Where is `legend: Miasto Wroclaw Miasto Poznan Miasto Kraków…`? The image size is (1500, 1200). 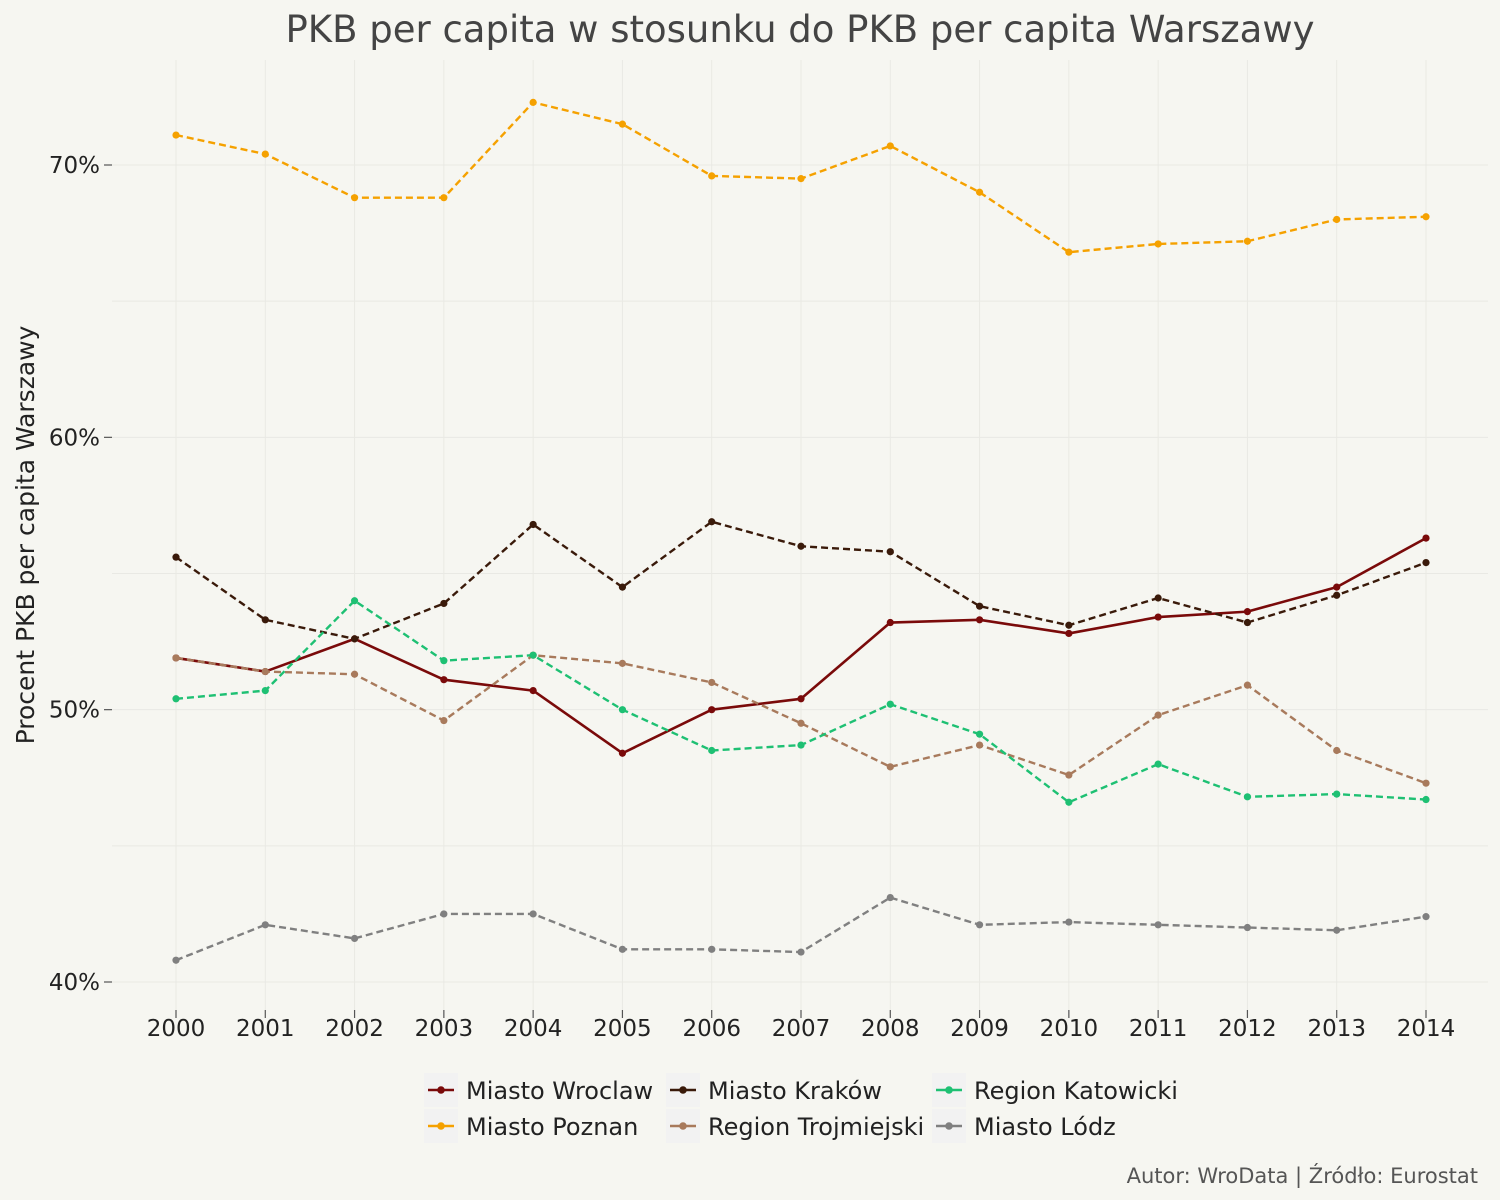
legend: Miasto Wroclaw Miasto Poznan Miasto Kraków… is located at coordinates (801, 1108).